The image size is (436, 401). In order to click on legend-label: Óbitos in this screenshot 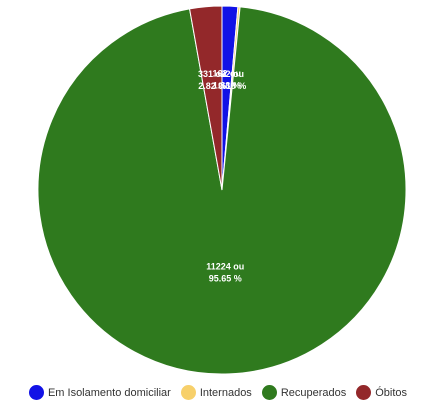, I will do `click(391, 392)`.